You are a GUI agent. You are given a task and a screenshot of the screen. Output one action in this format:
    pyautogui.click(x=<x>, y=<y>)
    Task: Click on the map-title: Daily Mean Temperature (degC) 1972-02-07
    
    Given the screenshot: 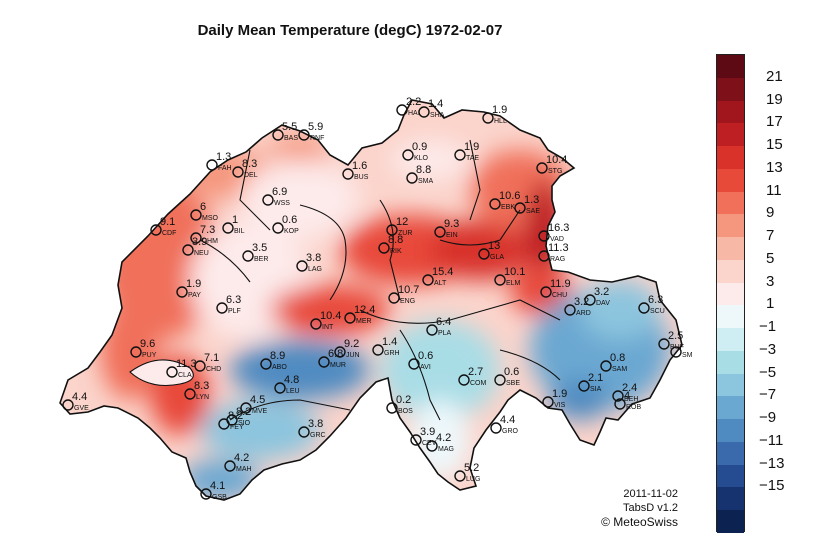 What is the action you would take?
    pyautogui.click(x=350, y=30)
    